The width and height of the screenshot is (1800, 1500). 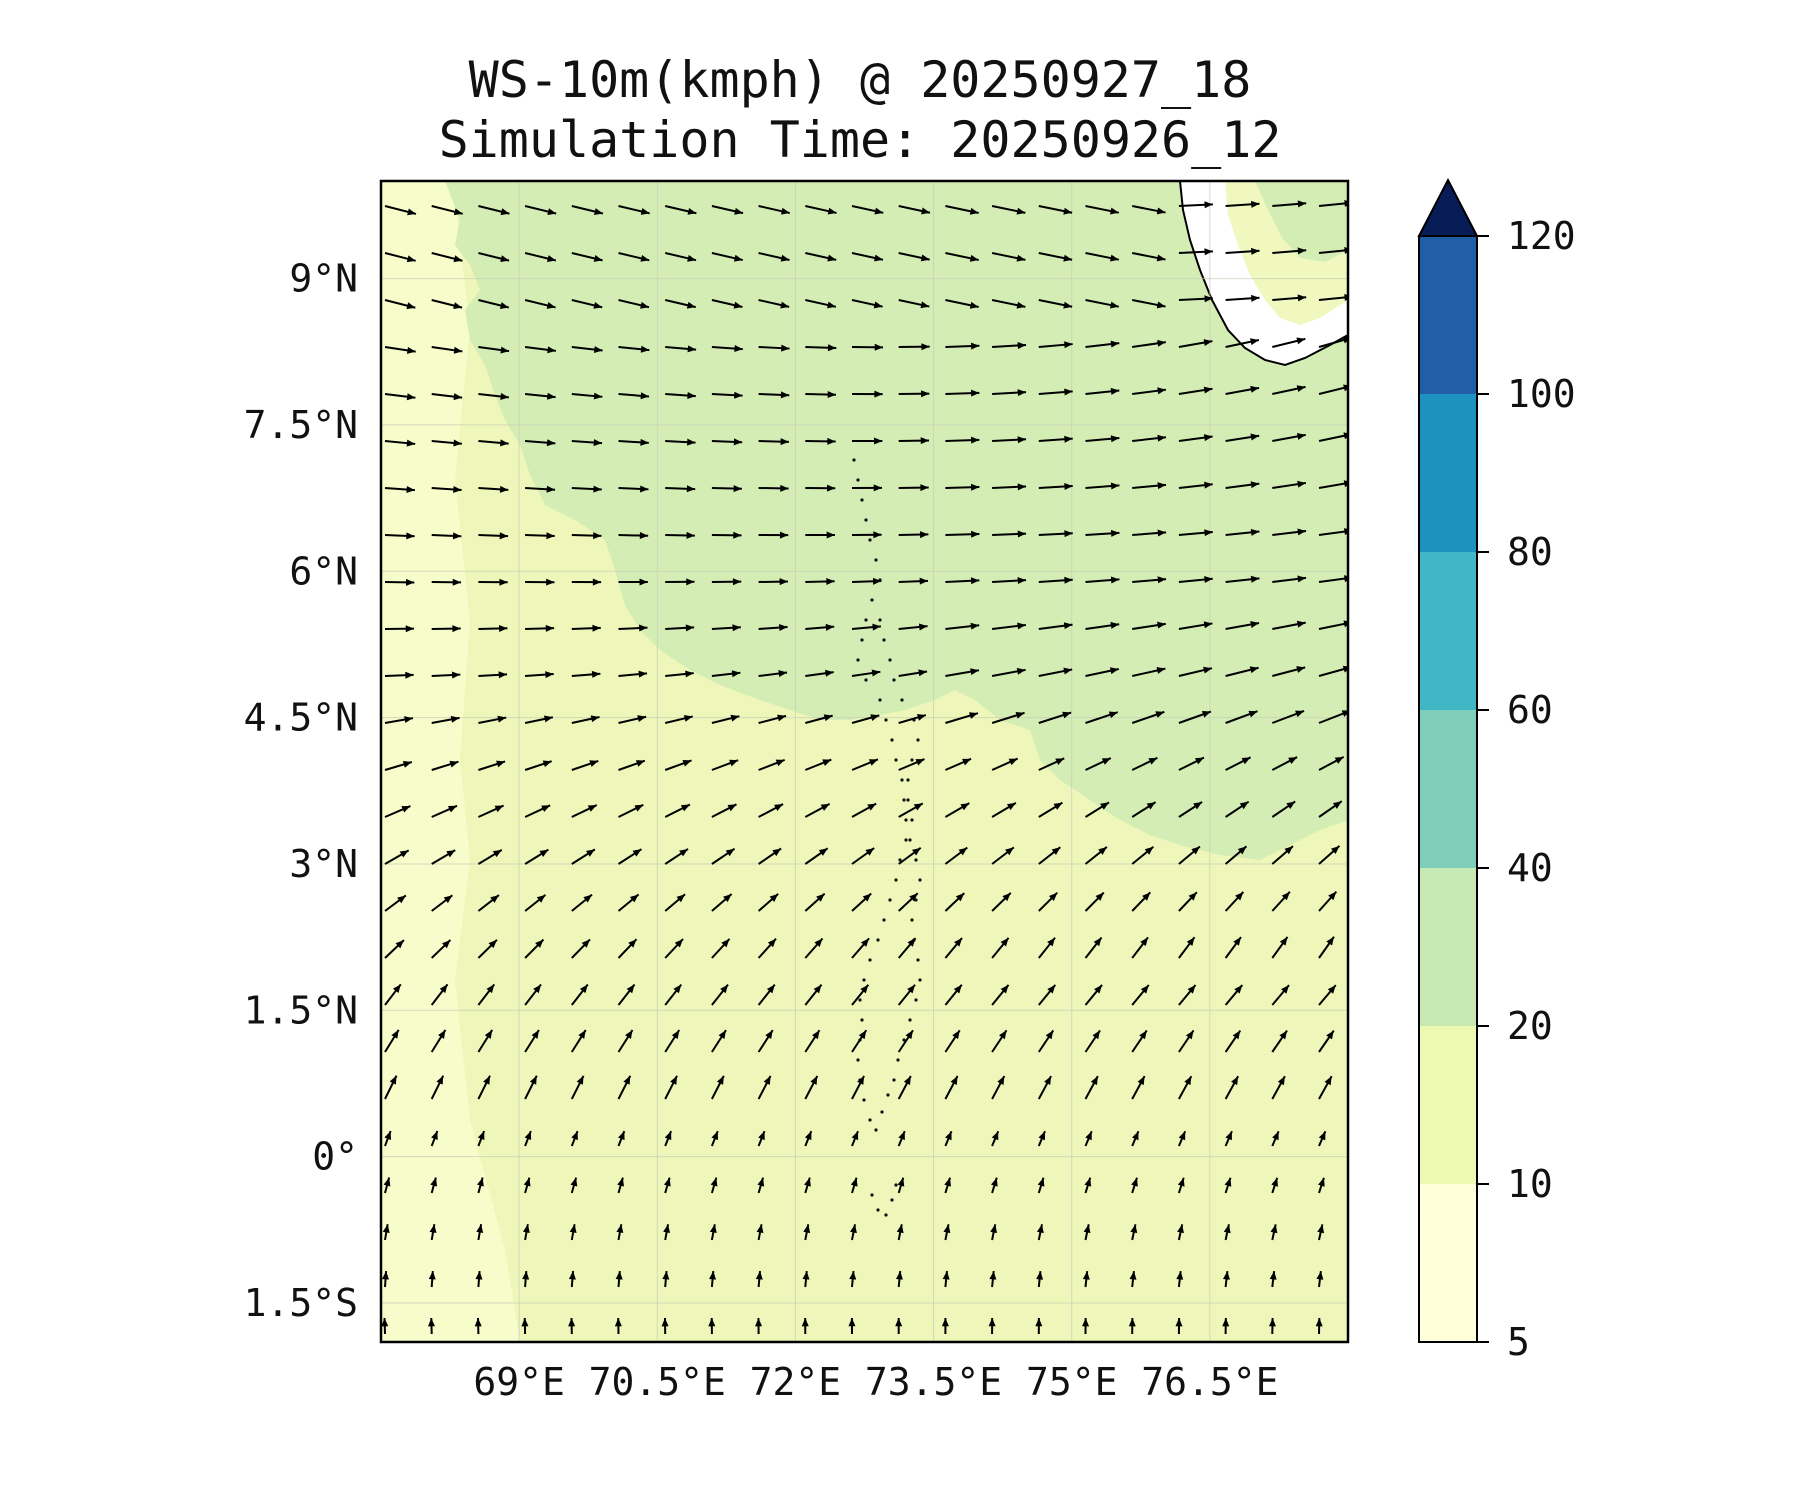 What do you see at coordinates (335, 1157) in the screenshot?
I see `lat-tick-label: 0°` at bounding box center [335, 1157].